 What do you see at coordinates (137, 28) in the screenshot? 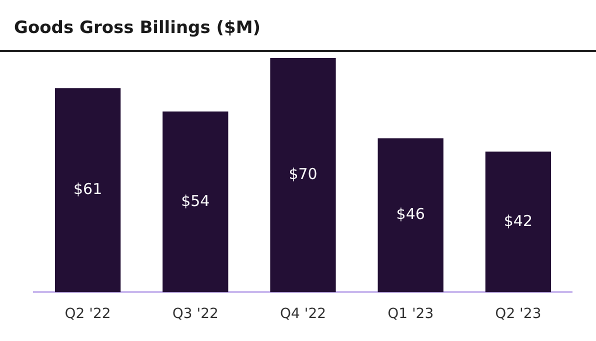
I see `chart-title: Goods Gross Billings ($M)` at bounding box center [137, 28].